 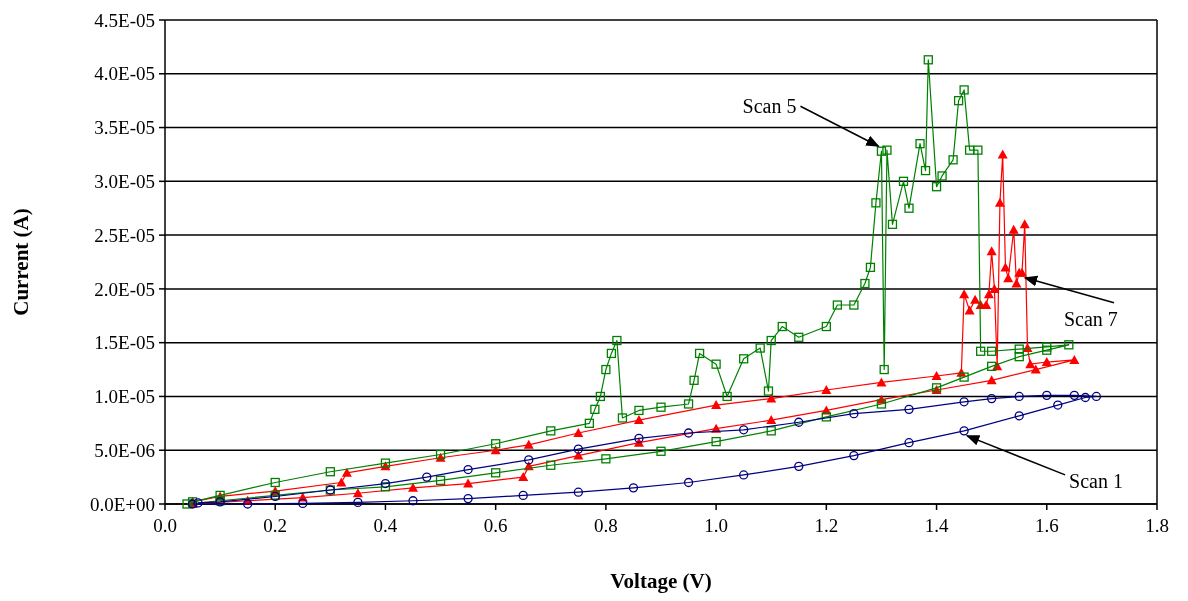 What do you see at coordinates (165, 525) in the screenshot?
I see `x-tick-label: 0.0` at bounding box center [165, 525].